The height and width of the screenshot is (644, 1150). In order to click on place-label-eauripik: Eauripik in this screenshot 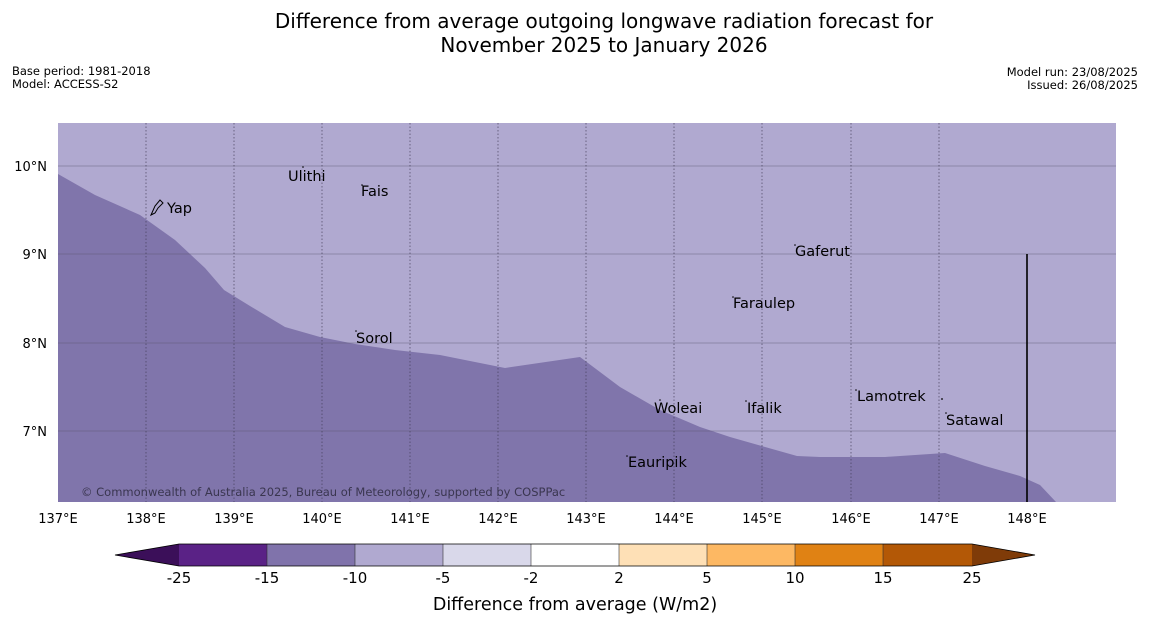, I will do `click(657, 463)`.